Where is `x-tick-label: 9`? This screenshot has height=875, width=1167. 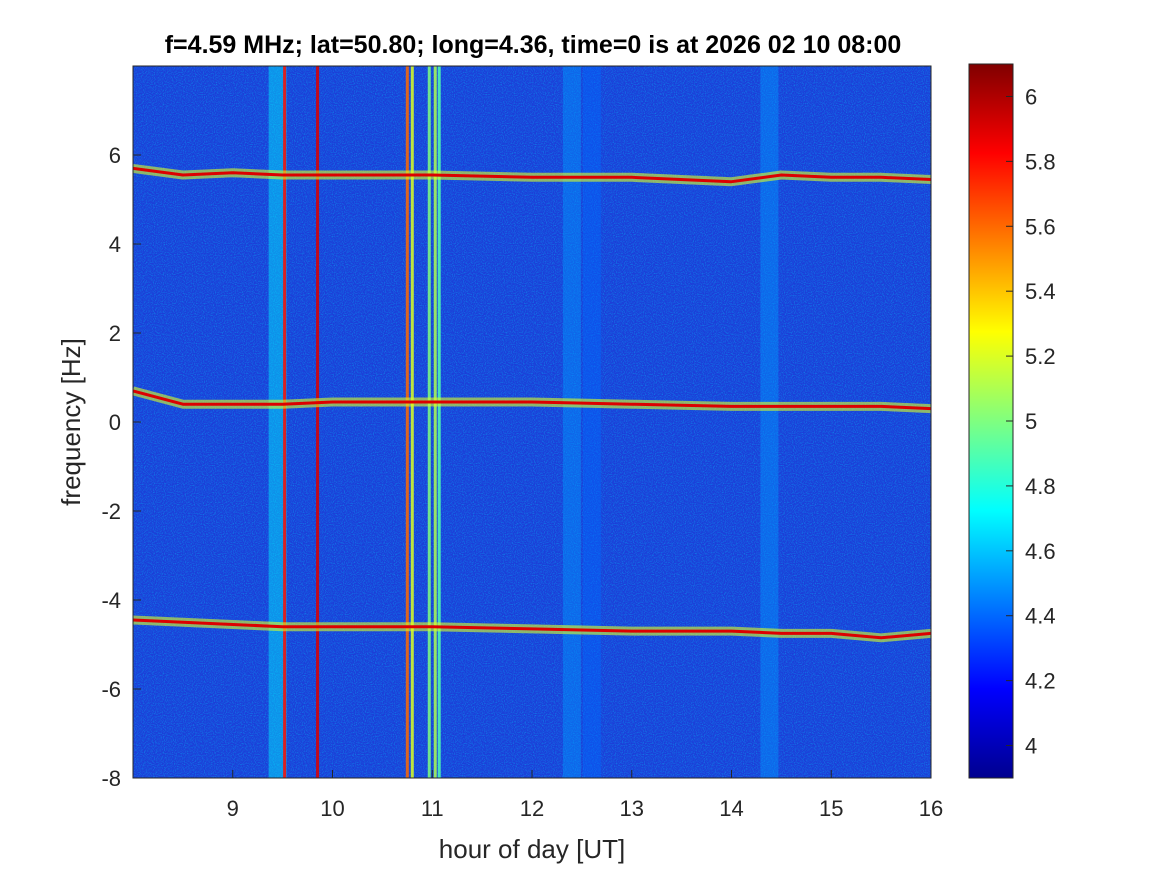 x-tick-label: 9 is located at coordinates (233, 808).